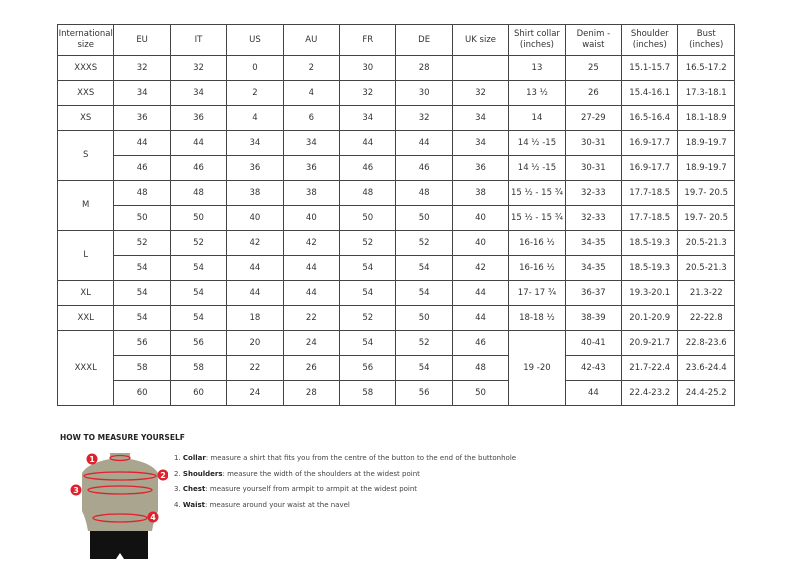 This screenshot has height=566, width=787. Describe the element at coordinates (85, 68) in the screenshot. I see `intl-size-cell: XXXS` at that location.